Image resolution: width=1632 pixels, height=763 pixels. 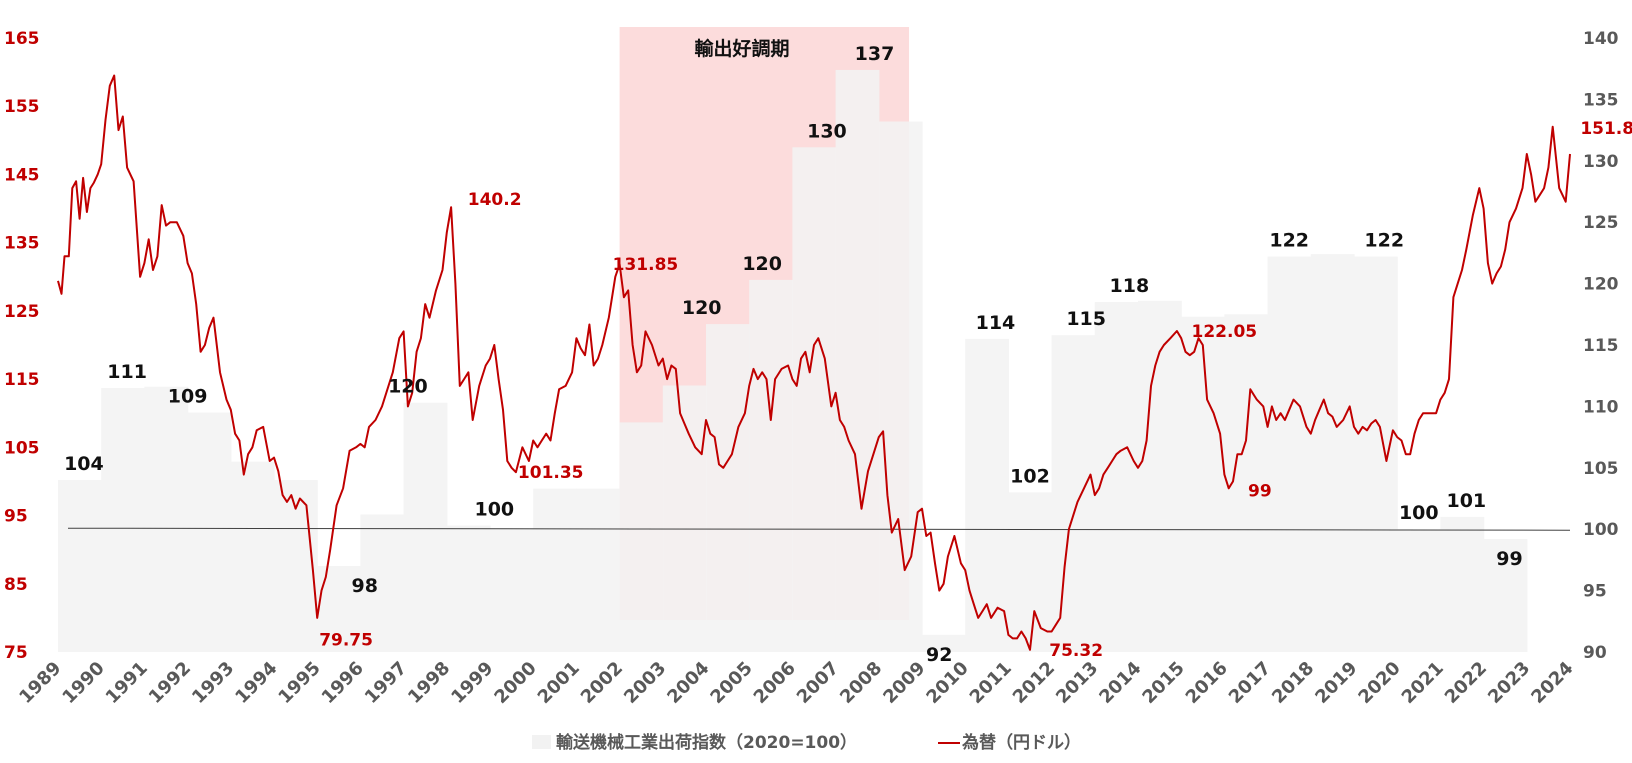 What do you see at coordinates (996, 323) in the screenshot?
I see `index-value-label: 114` at bounding box center [996, 323].